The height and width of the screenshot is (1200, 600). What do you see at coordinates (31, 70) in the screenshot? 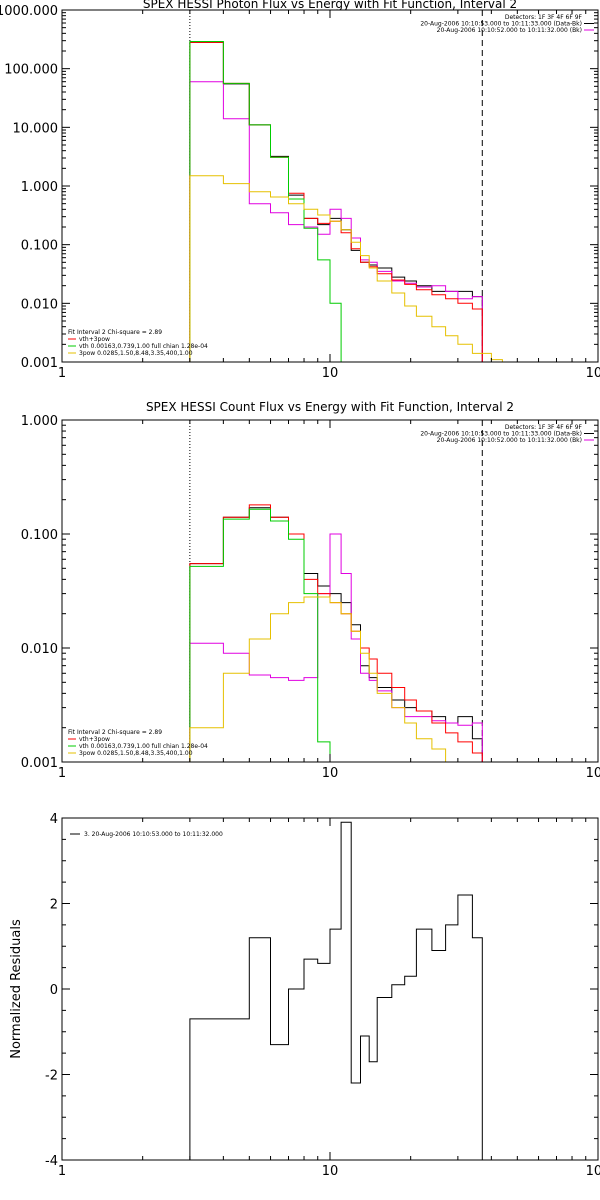
I see `y-tick-label: 100.000` at bounding box center [31, 70].